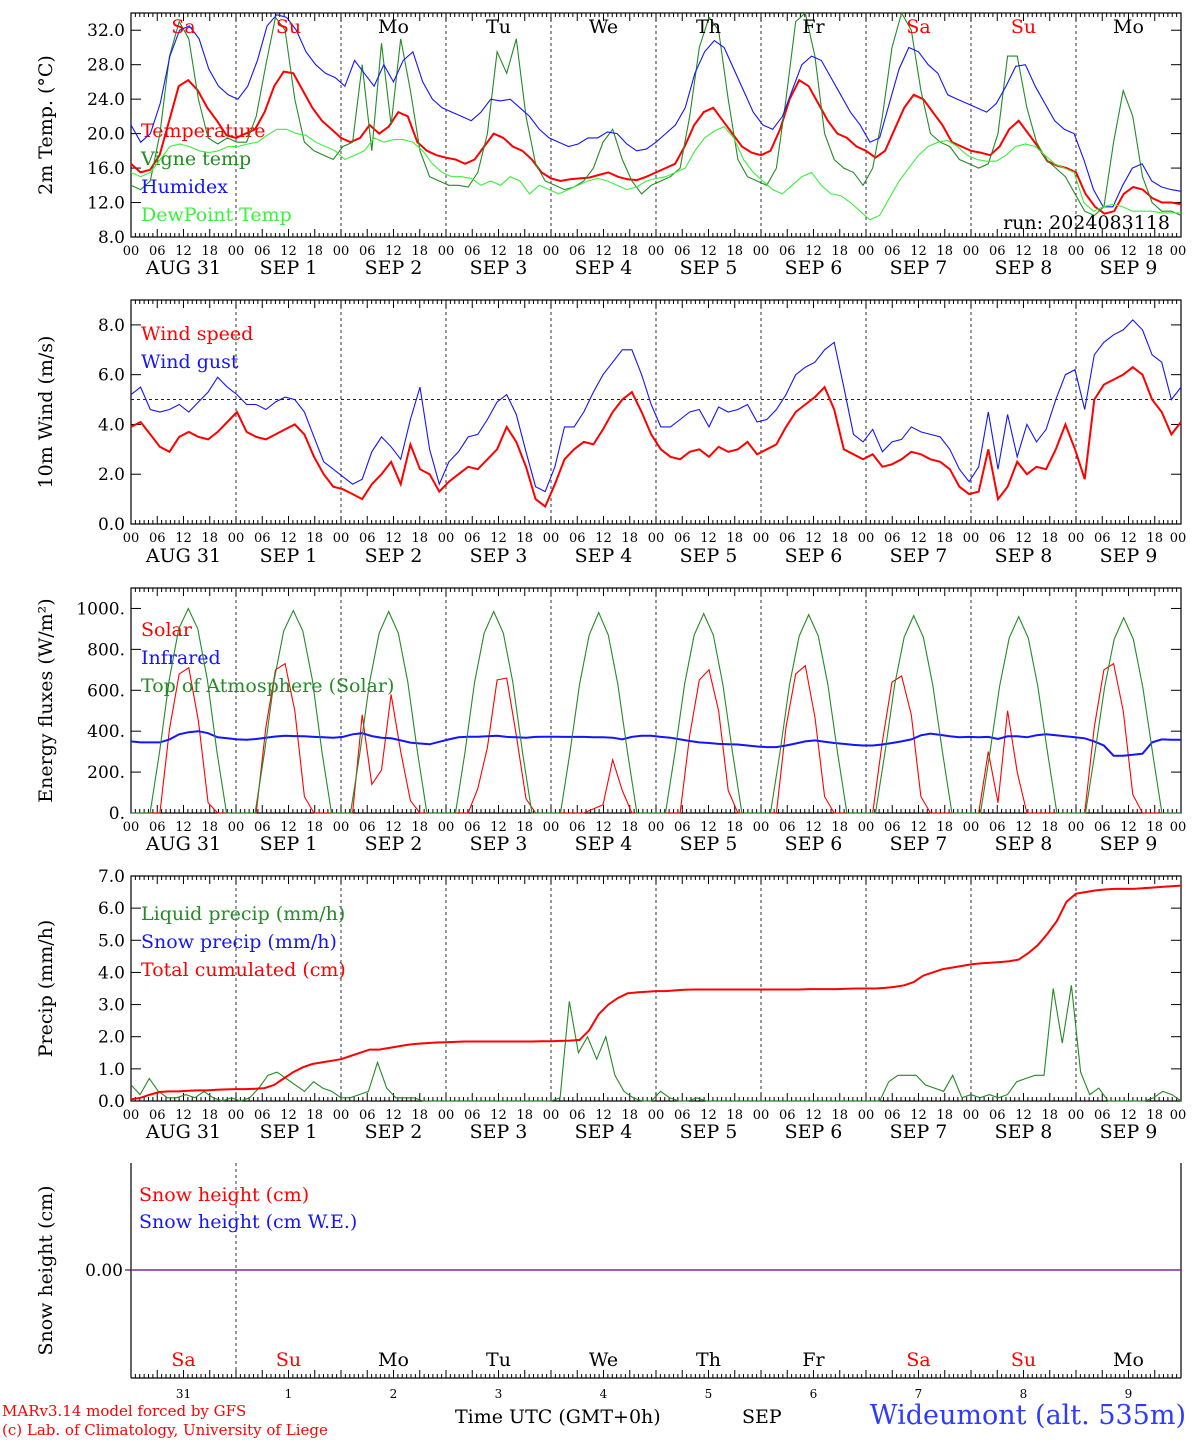 The image size is (1194, 1440). Describe the element at coordinates (46, 412) in the screenshot. I see `y-axis-label: 10m Wind (m/s)` at that location.